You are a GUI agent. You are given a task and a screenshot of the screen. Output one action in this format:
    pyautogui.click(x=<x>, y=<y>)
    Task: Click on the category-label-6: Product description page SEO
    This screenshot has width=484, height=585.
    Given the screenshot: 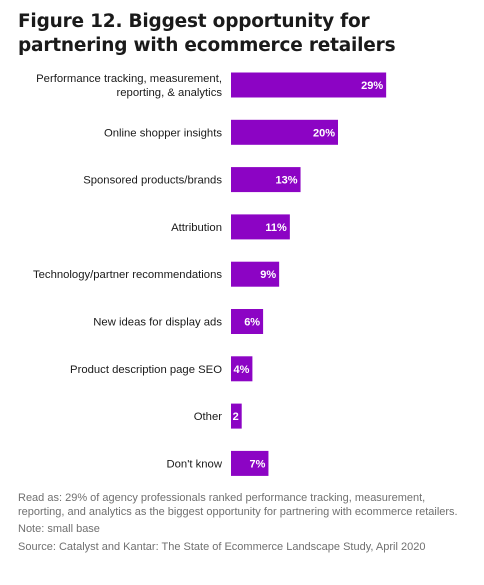 What is the action you would take?
    pyautogui.click(x=146, y=370)
    